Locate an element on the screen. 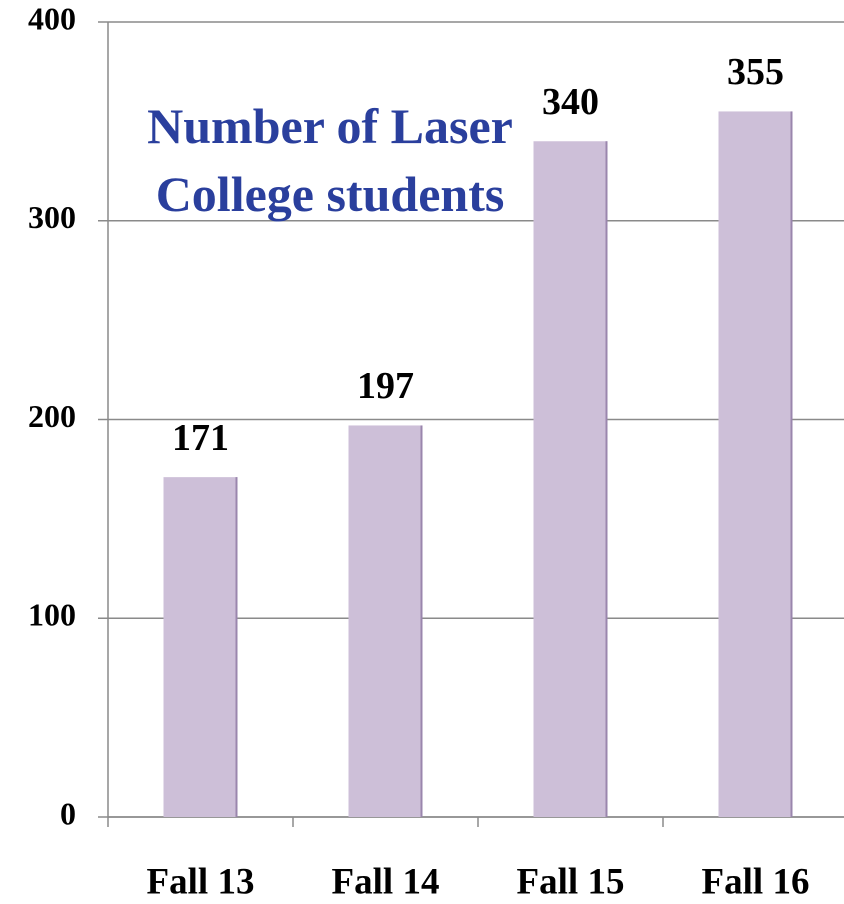 The height and width of the screenshot is (904, 844). x-tick-label: Fall 15 is located at coordinates (571, 881).